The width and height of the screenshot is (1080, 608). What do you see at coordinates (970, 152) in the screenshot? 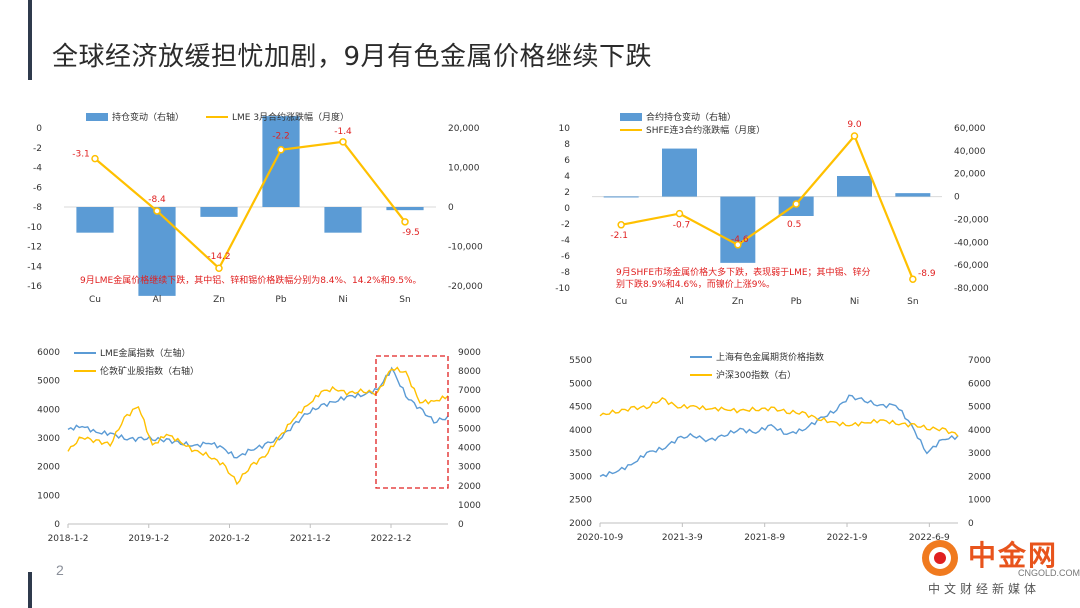
I see `y-right-tick-label: 40,000` at bounding box center [970, 152].